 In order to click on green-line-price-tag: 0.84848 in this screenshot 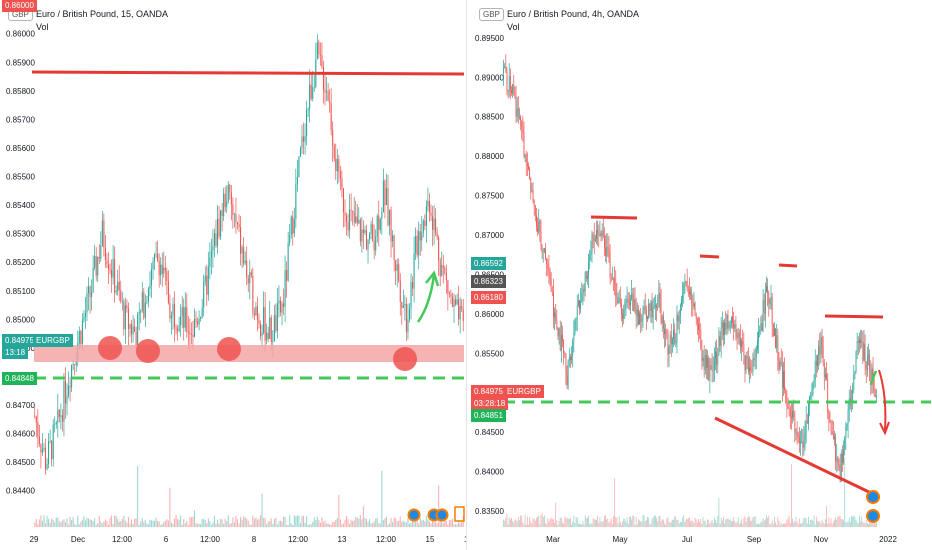, I will do `click(19, 378)`.